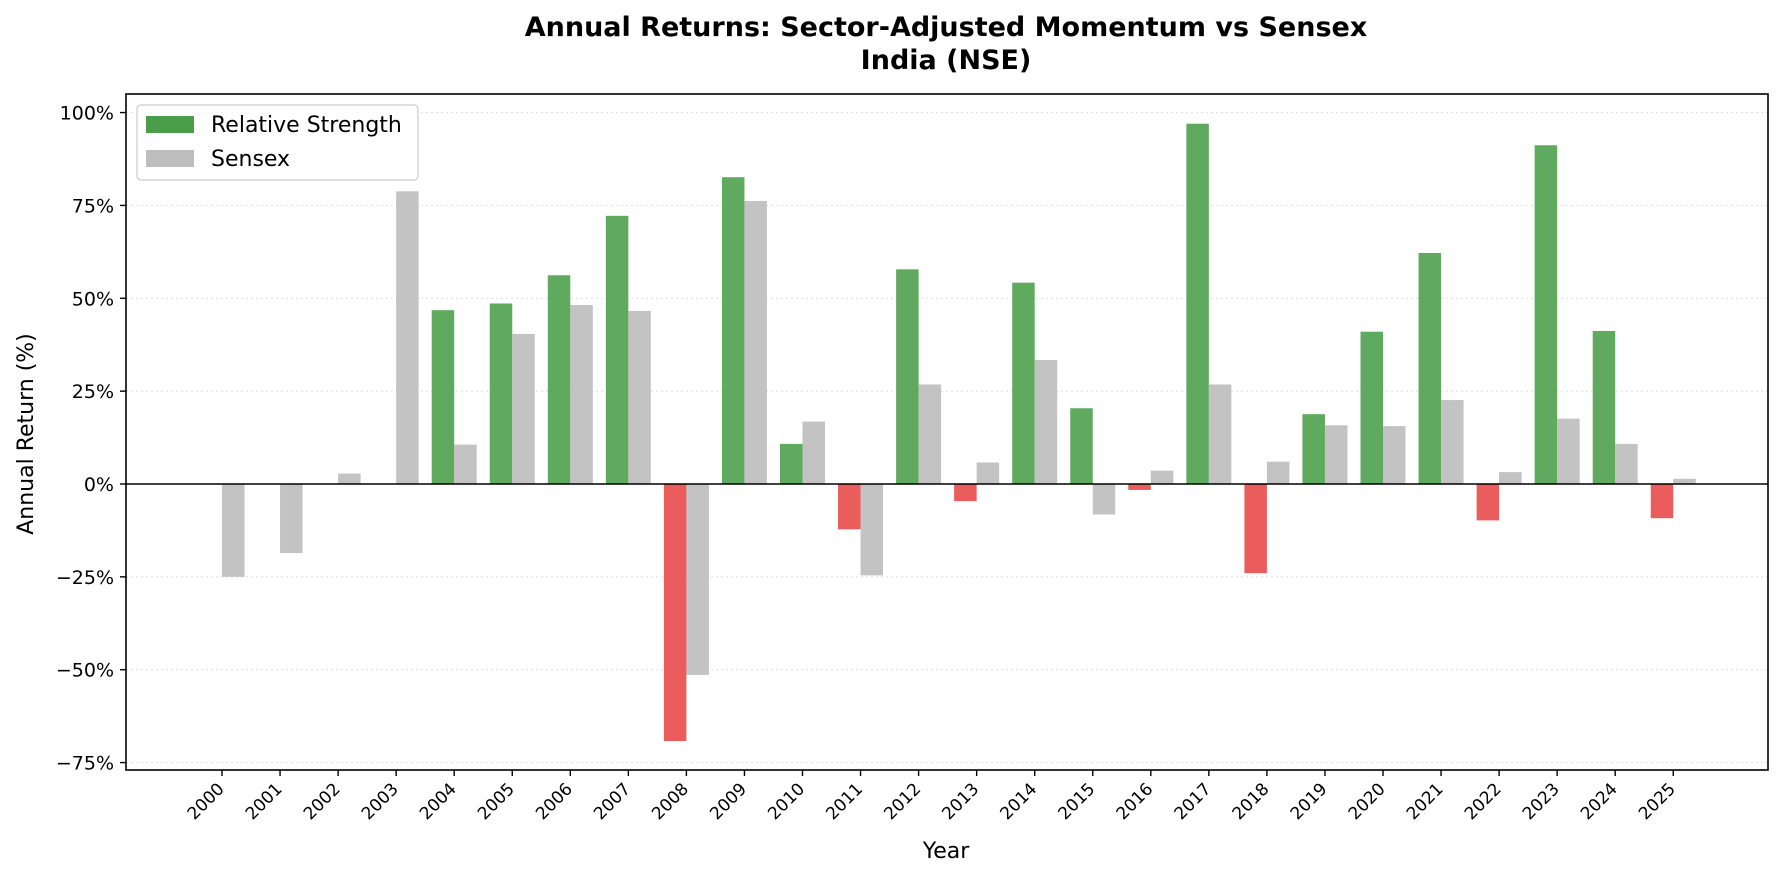  What do you see at coordinates (438, 801) in the screenshot?
I see `x-tick-label: 2004` at bounding box center [438, 801].